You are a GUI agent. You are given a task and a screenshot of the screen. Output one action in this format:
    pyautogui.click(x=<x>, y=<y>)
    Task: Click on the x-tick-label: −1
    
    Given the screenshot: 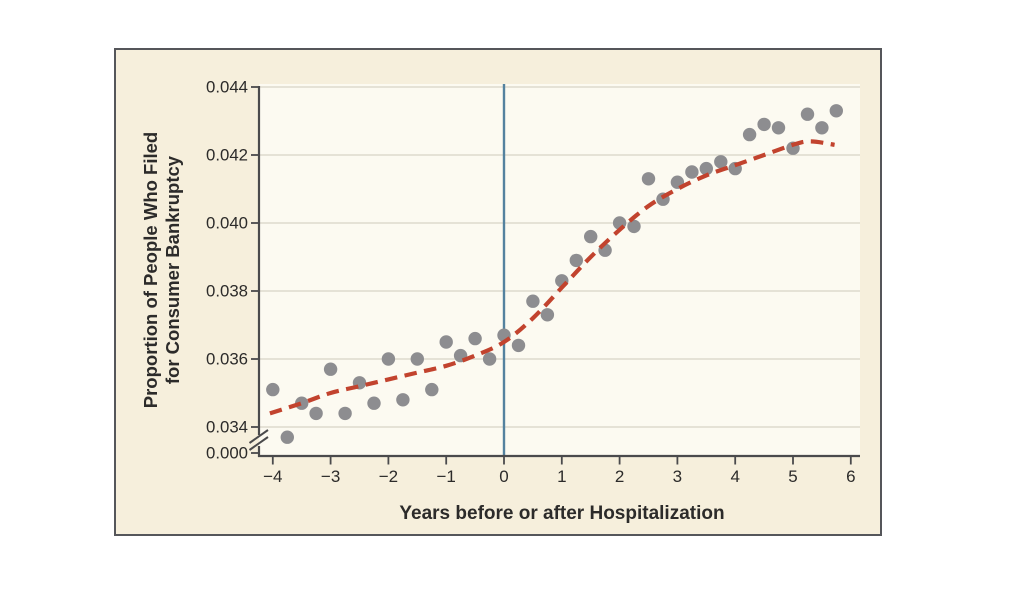 What is the action you would take?
    pyautogui.click(x=446, y=476)
    